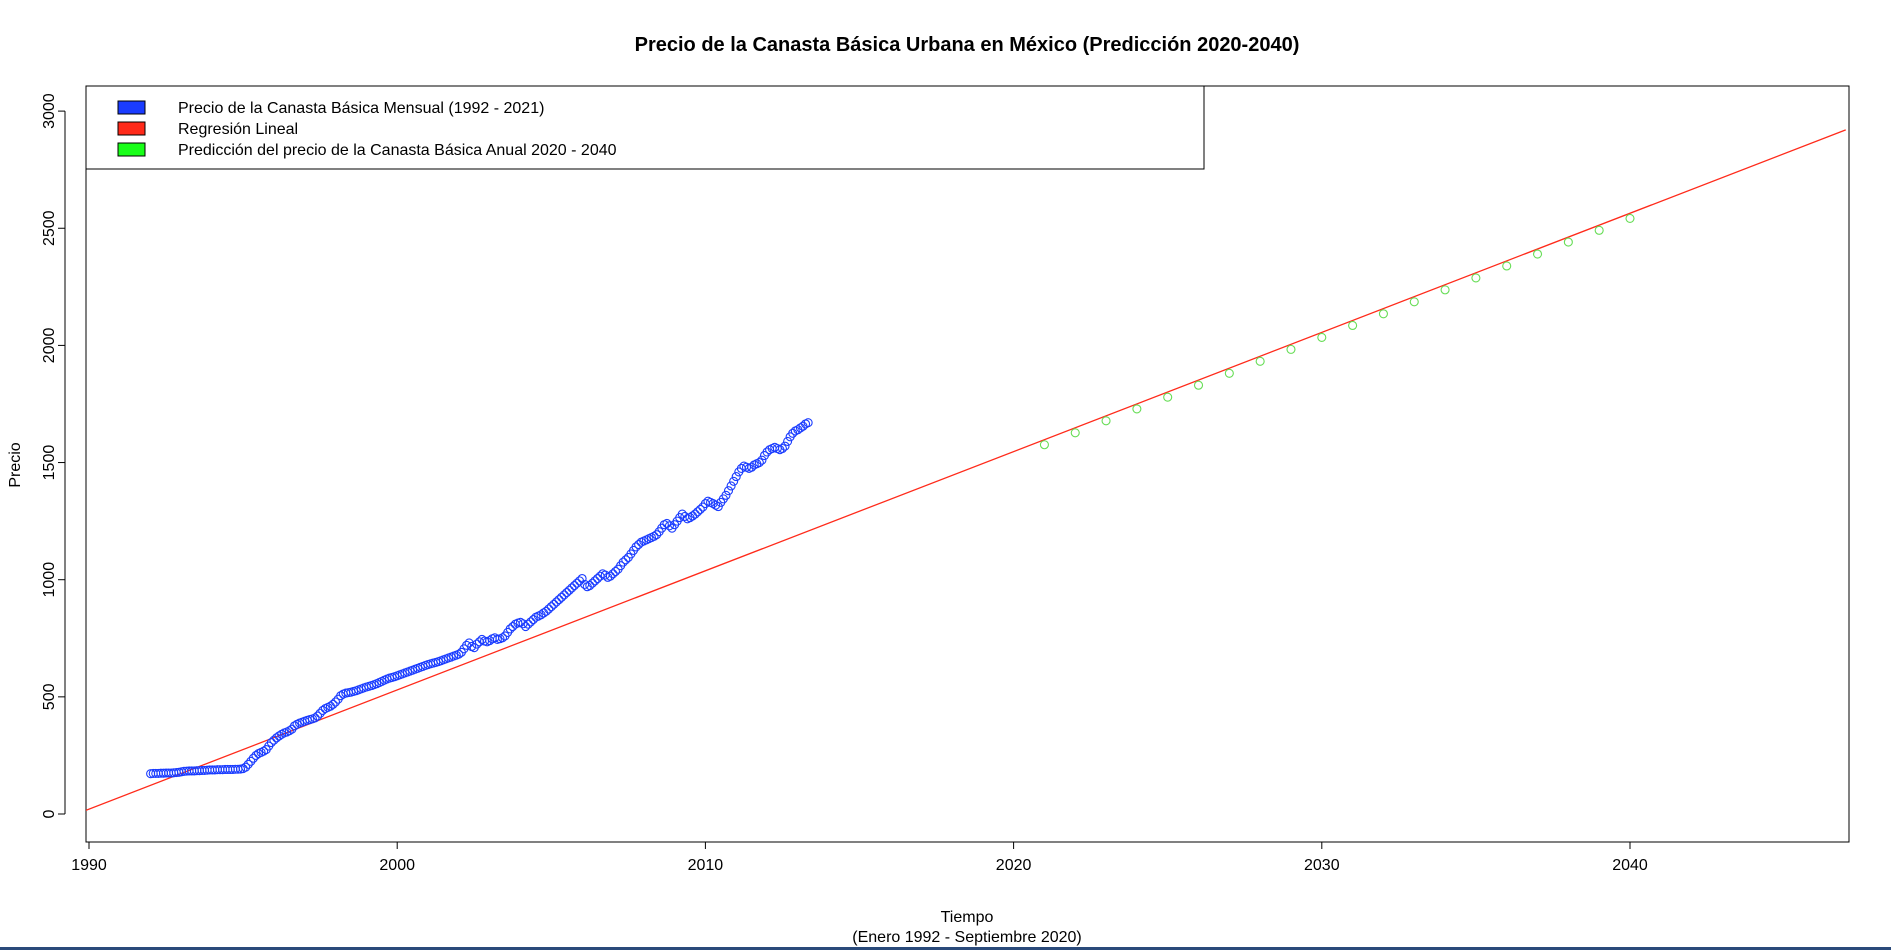 This screenshot has height=950, width=1891. Describe the element at coordinates (1322, 865) in the screenshot. I see `x-tick-label: 2030` at that location.